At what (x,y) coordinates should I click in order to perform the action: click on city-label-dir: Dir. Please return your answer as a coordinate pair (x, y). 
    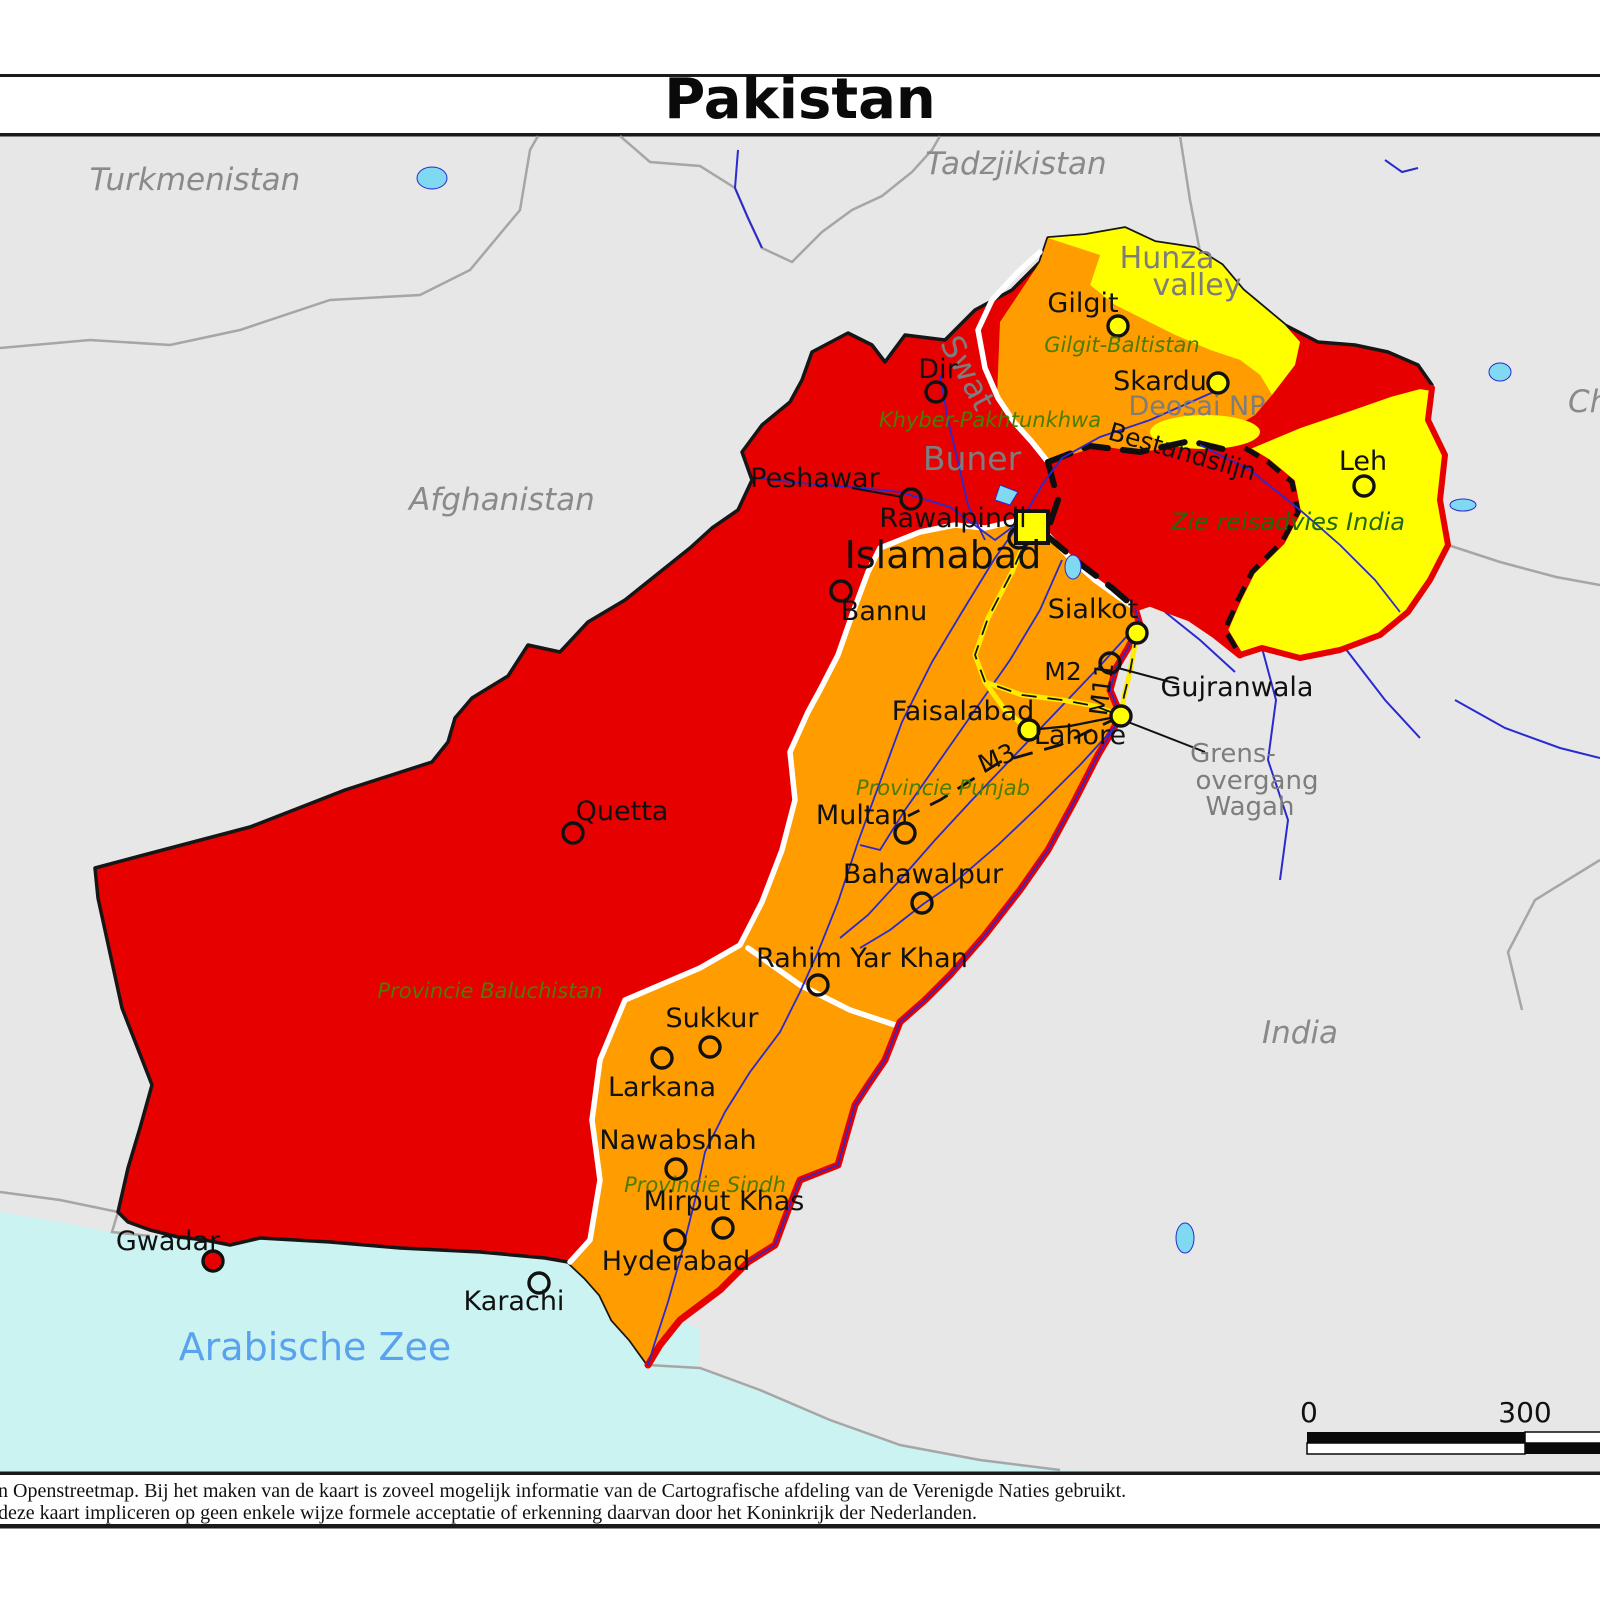
    Looking at the image, I should click on (938, 369).